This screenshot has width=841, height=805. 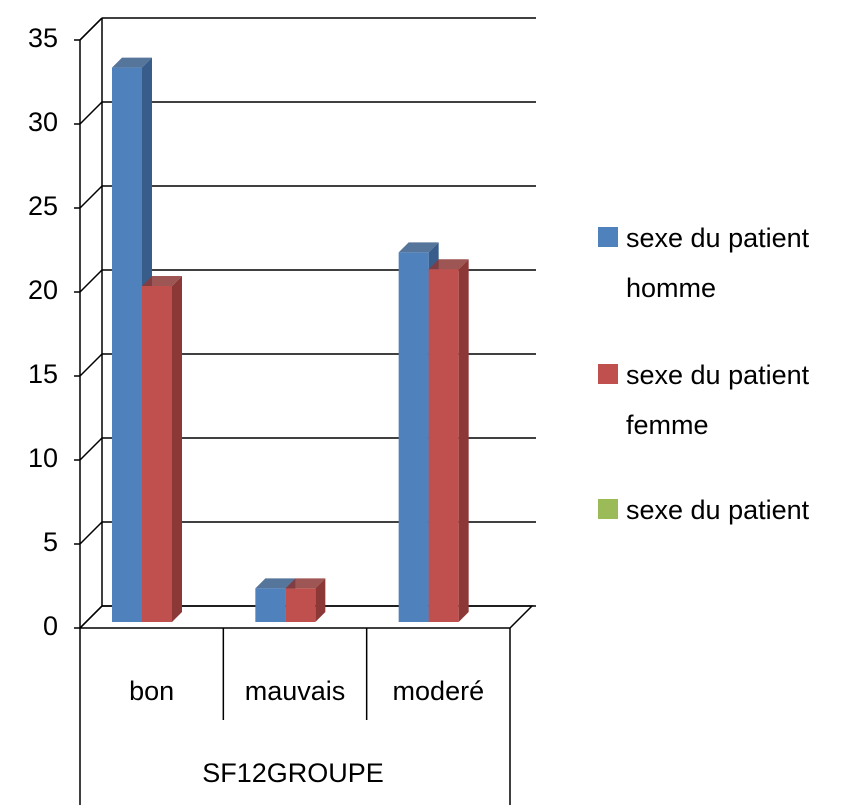 I want to click on legend-item: sexe du patient femme, so click(x=719, y=400).